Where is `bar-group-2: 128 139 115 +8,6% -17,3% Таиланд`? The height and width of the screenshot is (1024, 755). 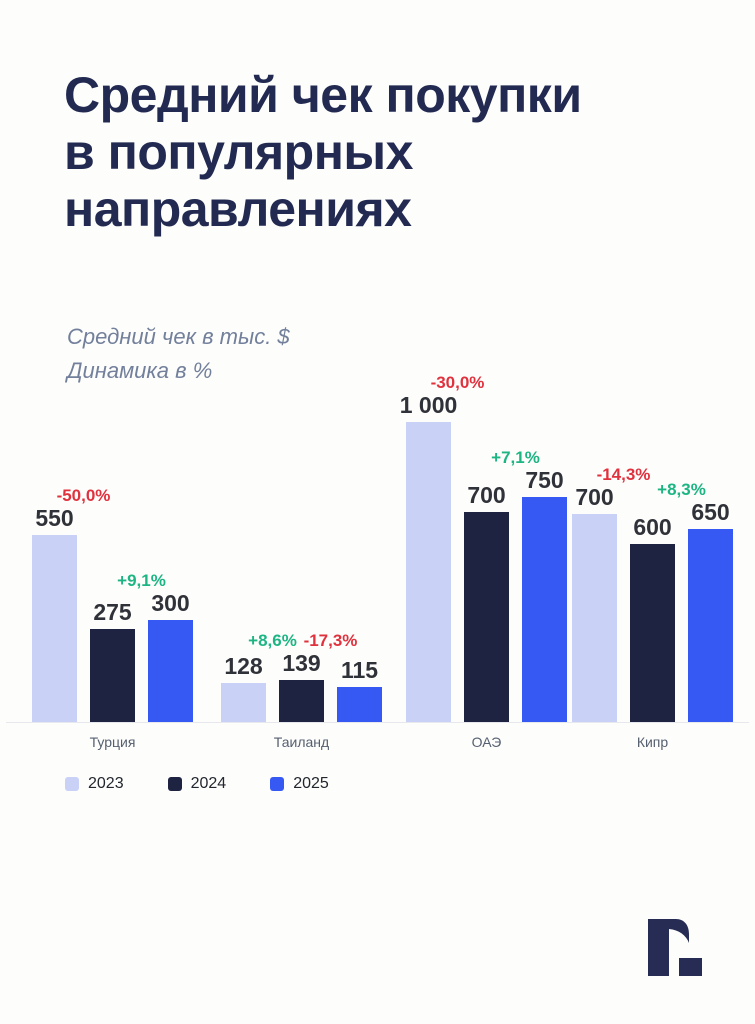
bar-group-2: 128 139 115 +8,6% -17,3% Таиланд is located at coordinates (301, 565).